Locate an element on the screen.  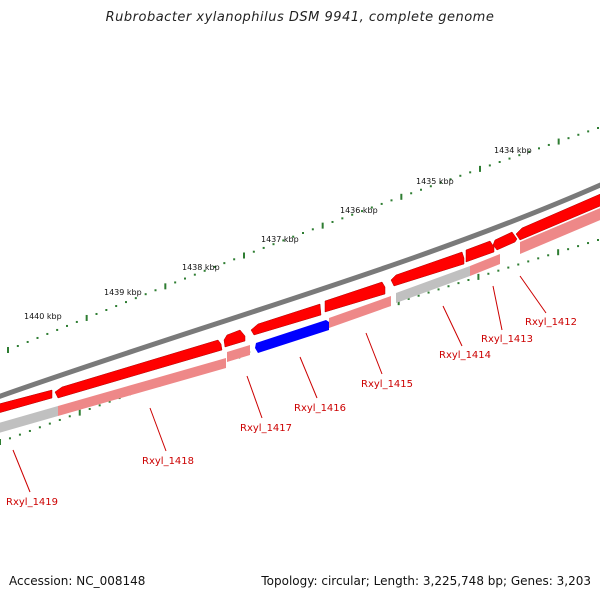
kbp-label: 1436 kbp is located at coordinates (359, 210).